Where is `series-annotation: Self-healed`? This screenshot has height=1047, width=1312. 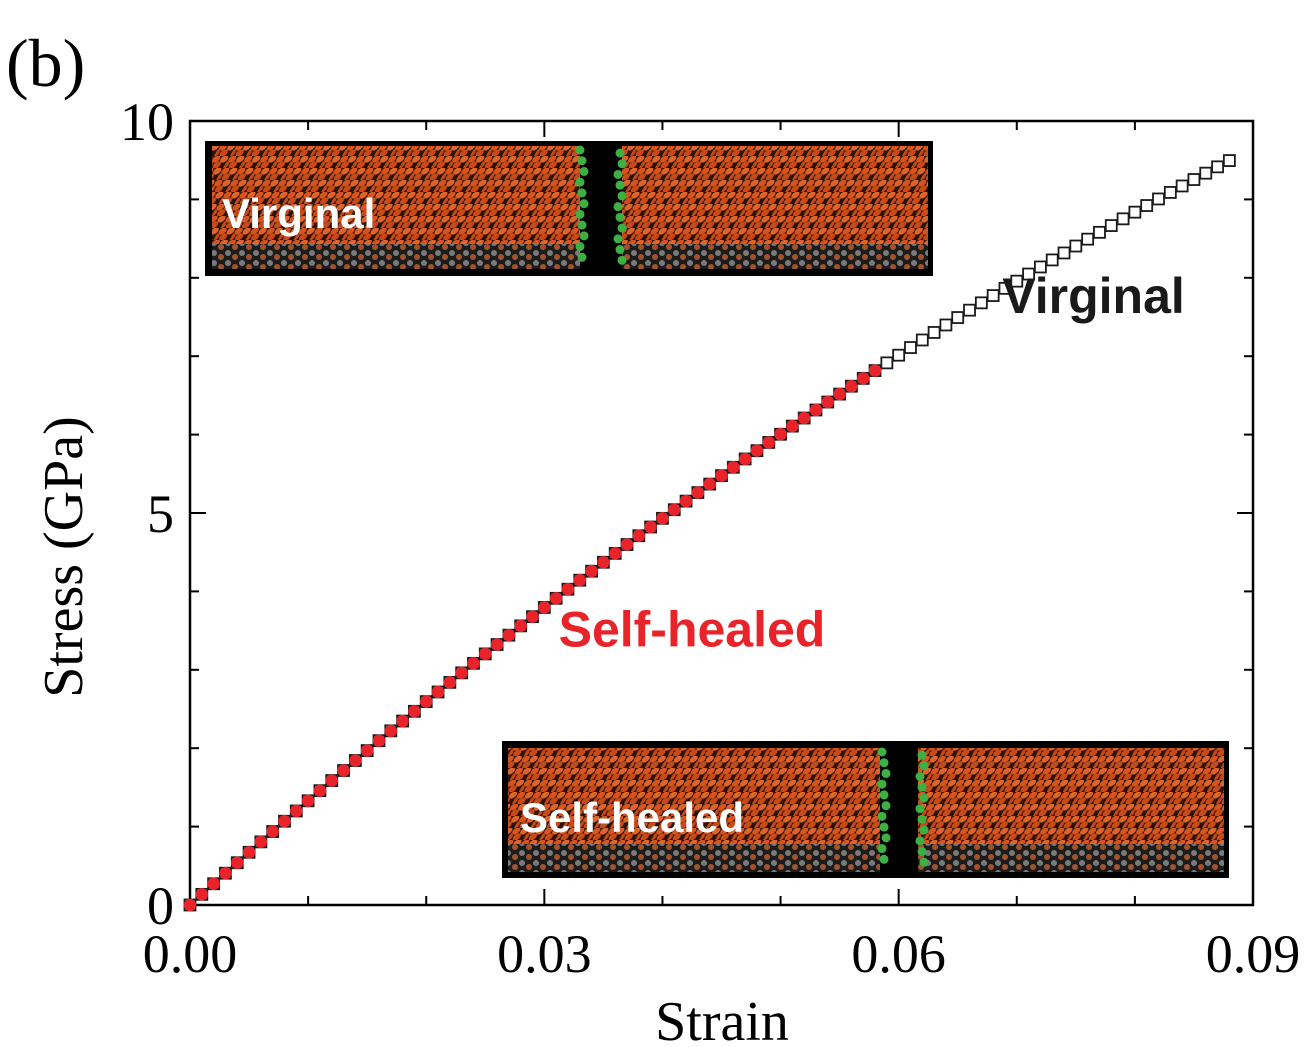 series-annotation: Self-healed is located at coordinates (692, 629).